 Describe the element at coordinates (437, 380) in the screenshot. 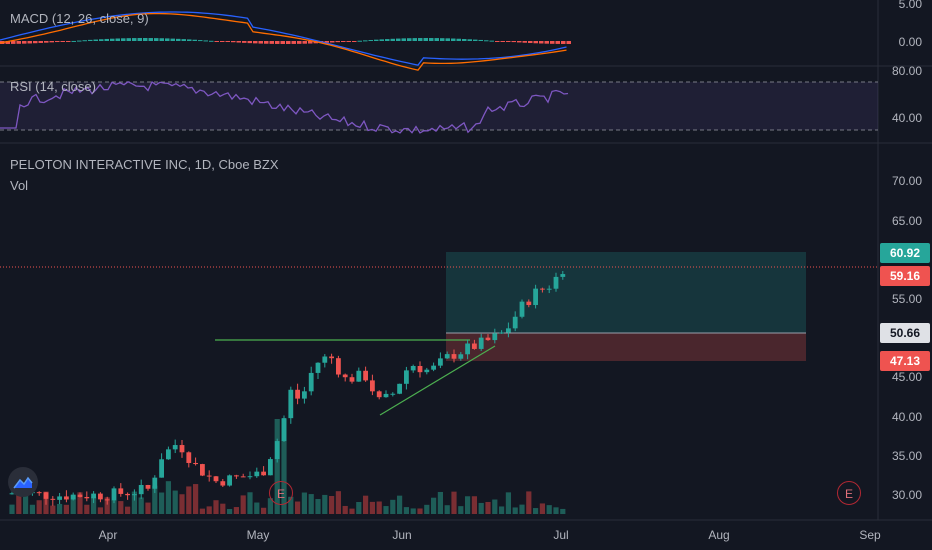

I see `support-trendline` at that location.